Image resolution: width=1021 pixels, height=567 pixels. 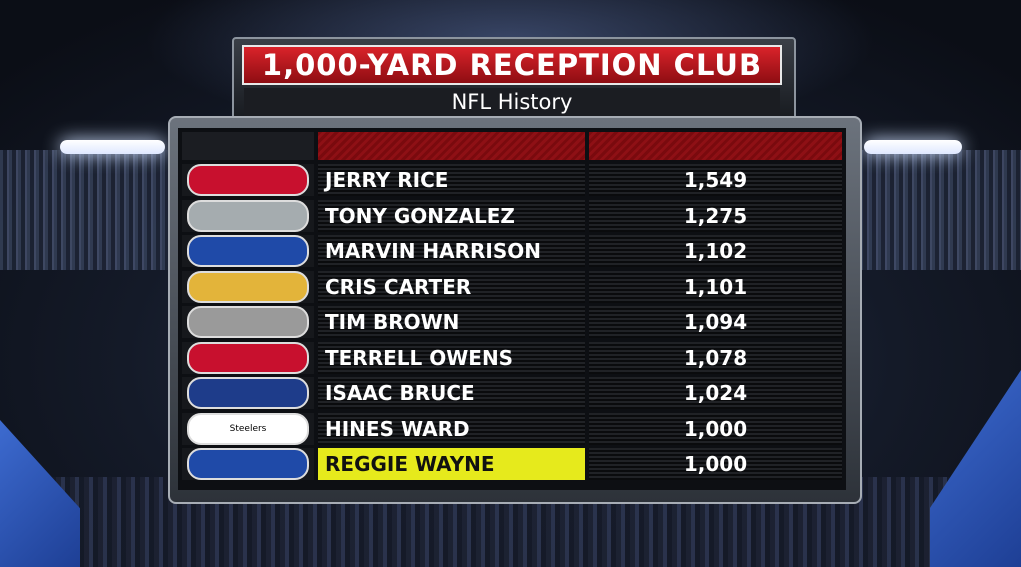 I want to click on player-name: TERRELL OWENS, so click(x=451, y=358).